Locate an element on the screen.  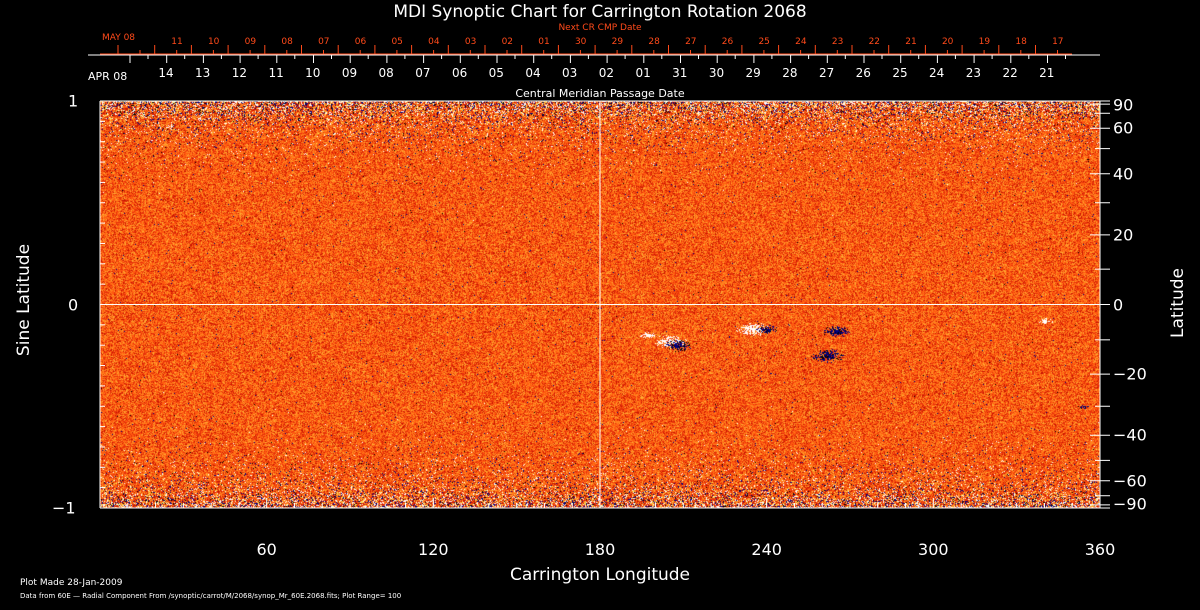
cmp-date-label: 05 is located at coordinates (496, 73).